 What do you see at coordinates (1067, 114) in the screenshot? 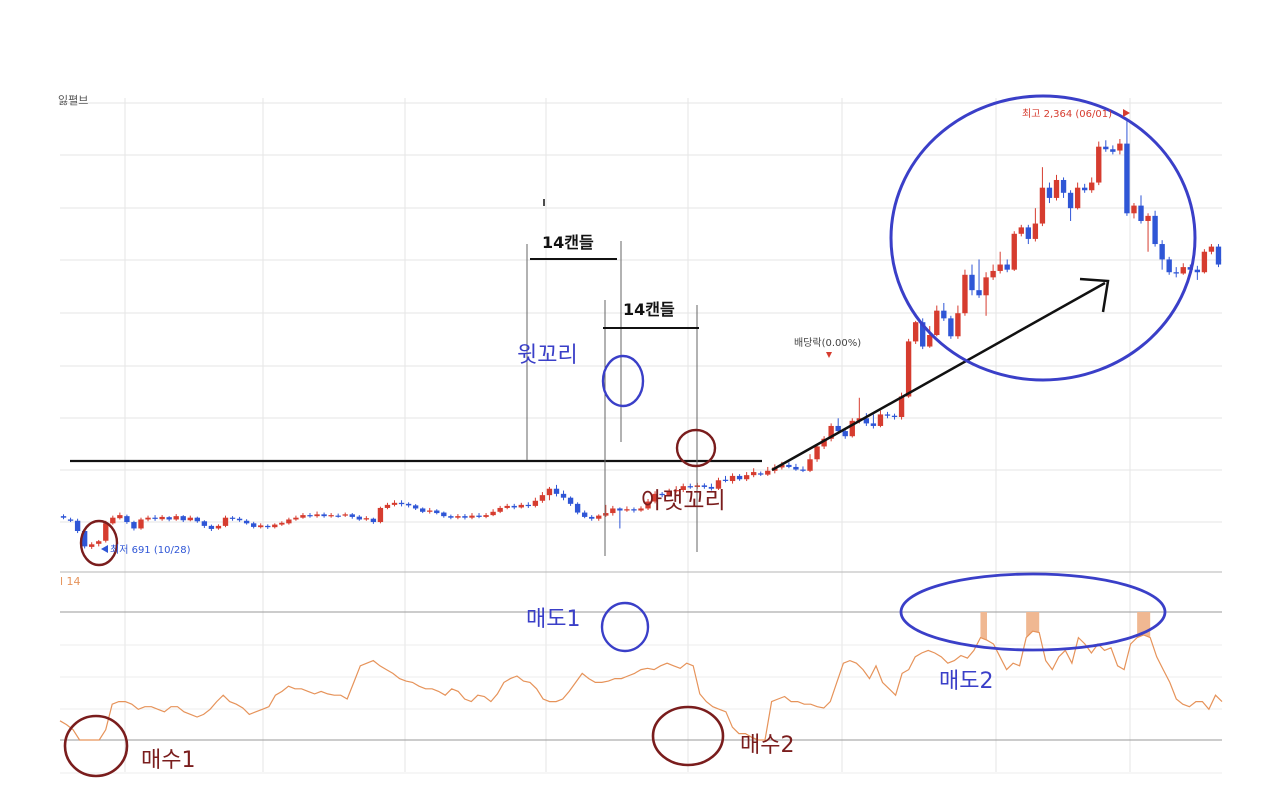
I see `high-price-label: 최고 2,364 (06/01)` at bounding box center [1067, 114].